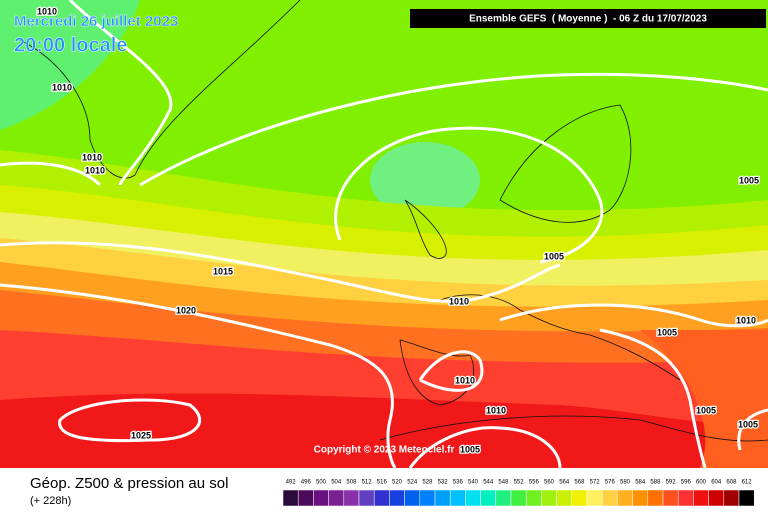 This screenshot has height=517, width=768. What do you see at coordinates (306, 483) in the screenshot?
I see `legend-label: 496` at bounding box center [306, 483].